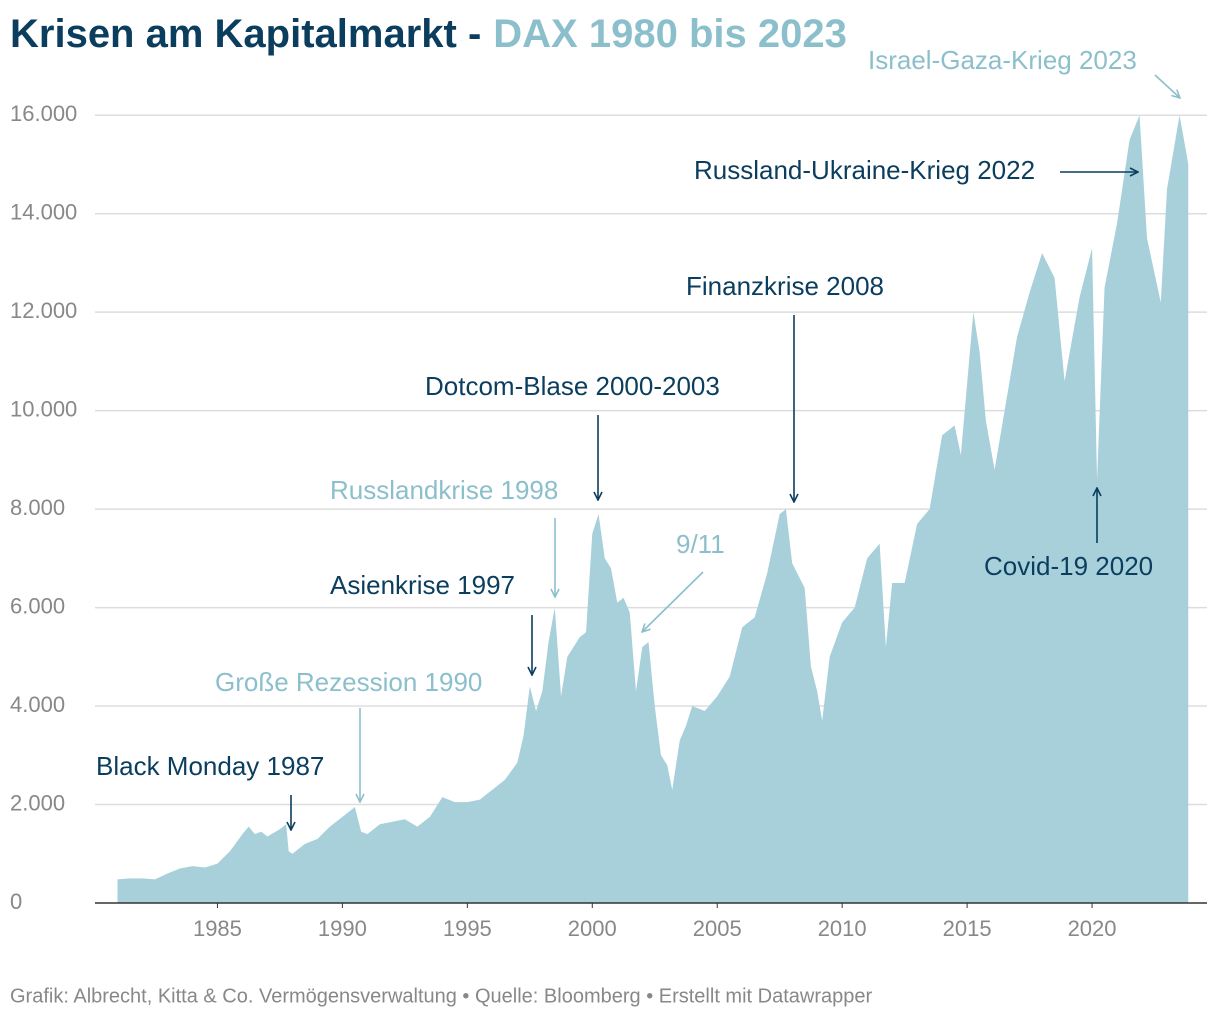 The height and width of the screenshot is (1020, 1220). Describe the element at coordinates (43, 310) in the screenshot. I see `y-tick-label: 12.000` at that location.